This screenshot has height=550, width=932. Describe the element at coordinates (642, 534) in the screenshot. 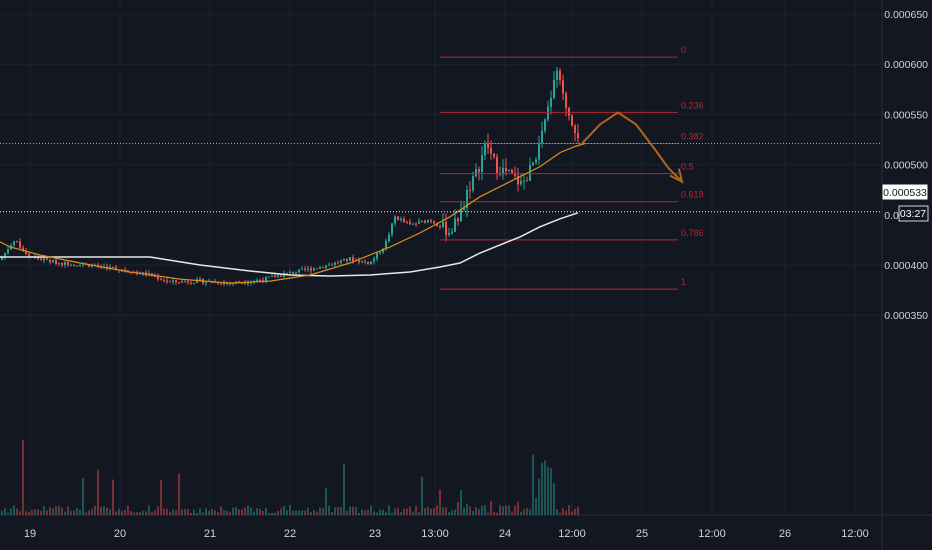

I see `x-tick-label: 25` at that location.